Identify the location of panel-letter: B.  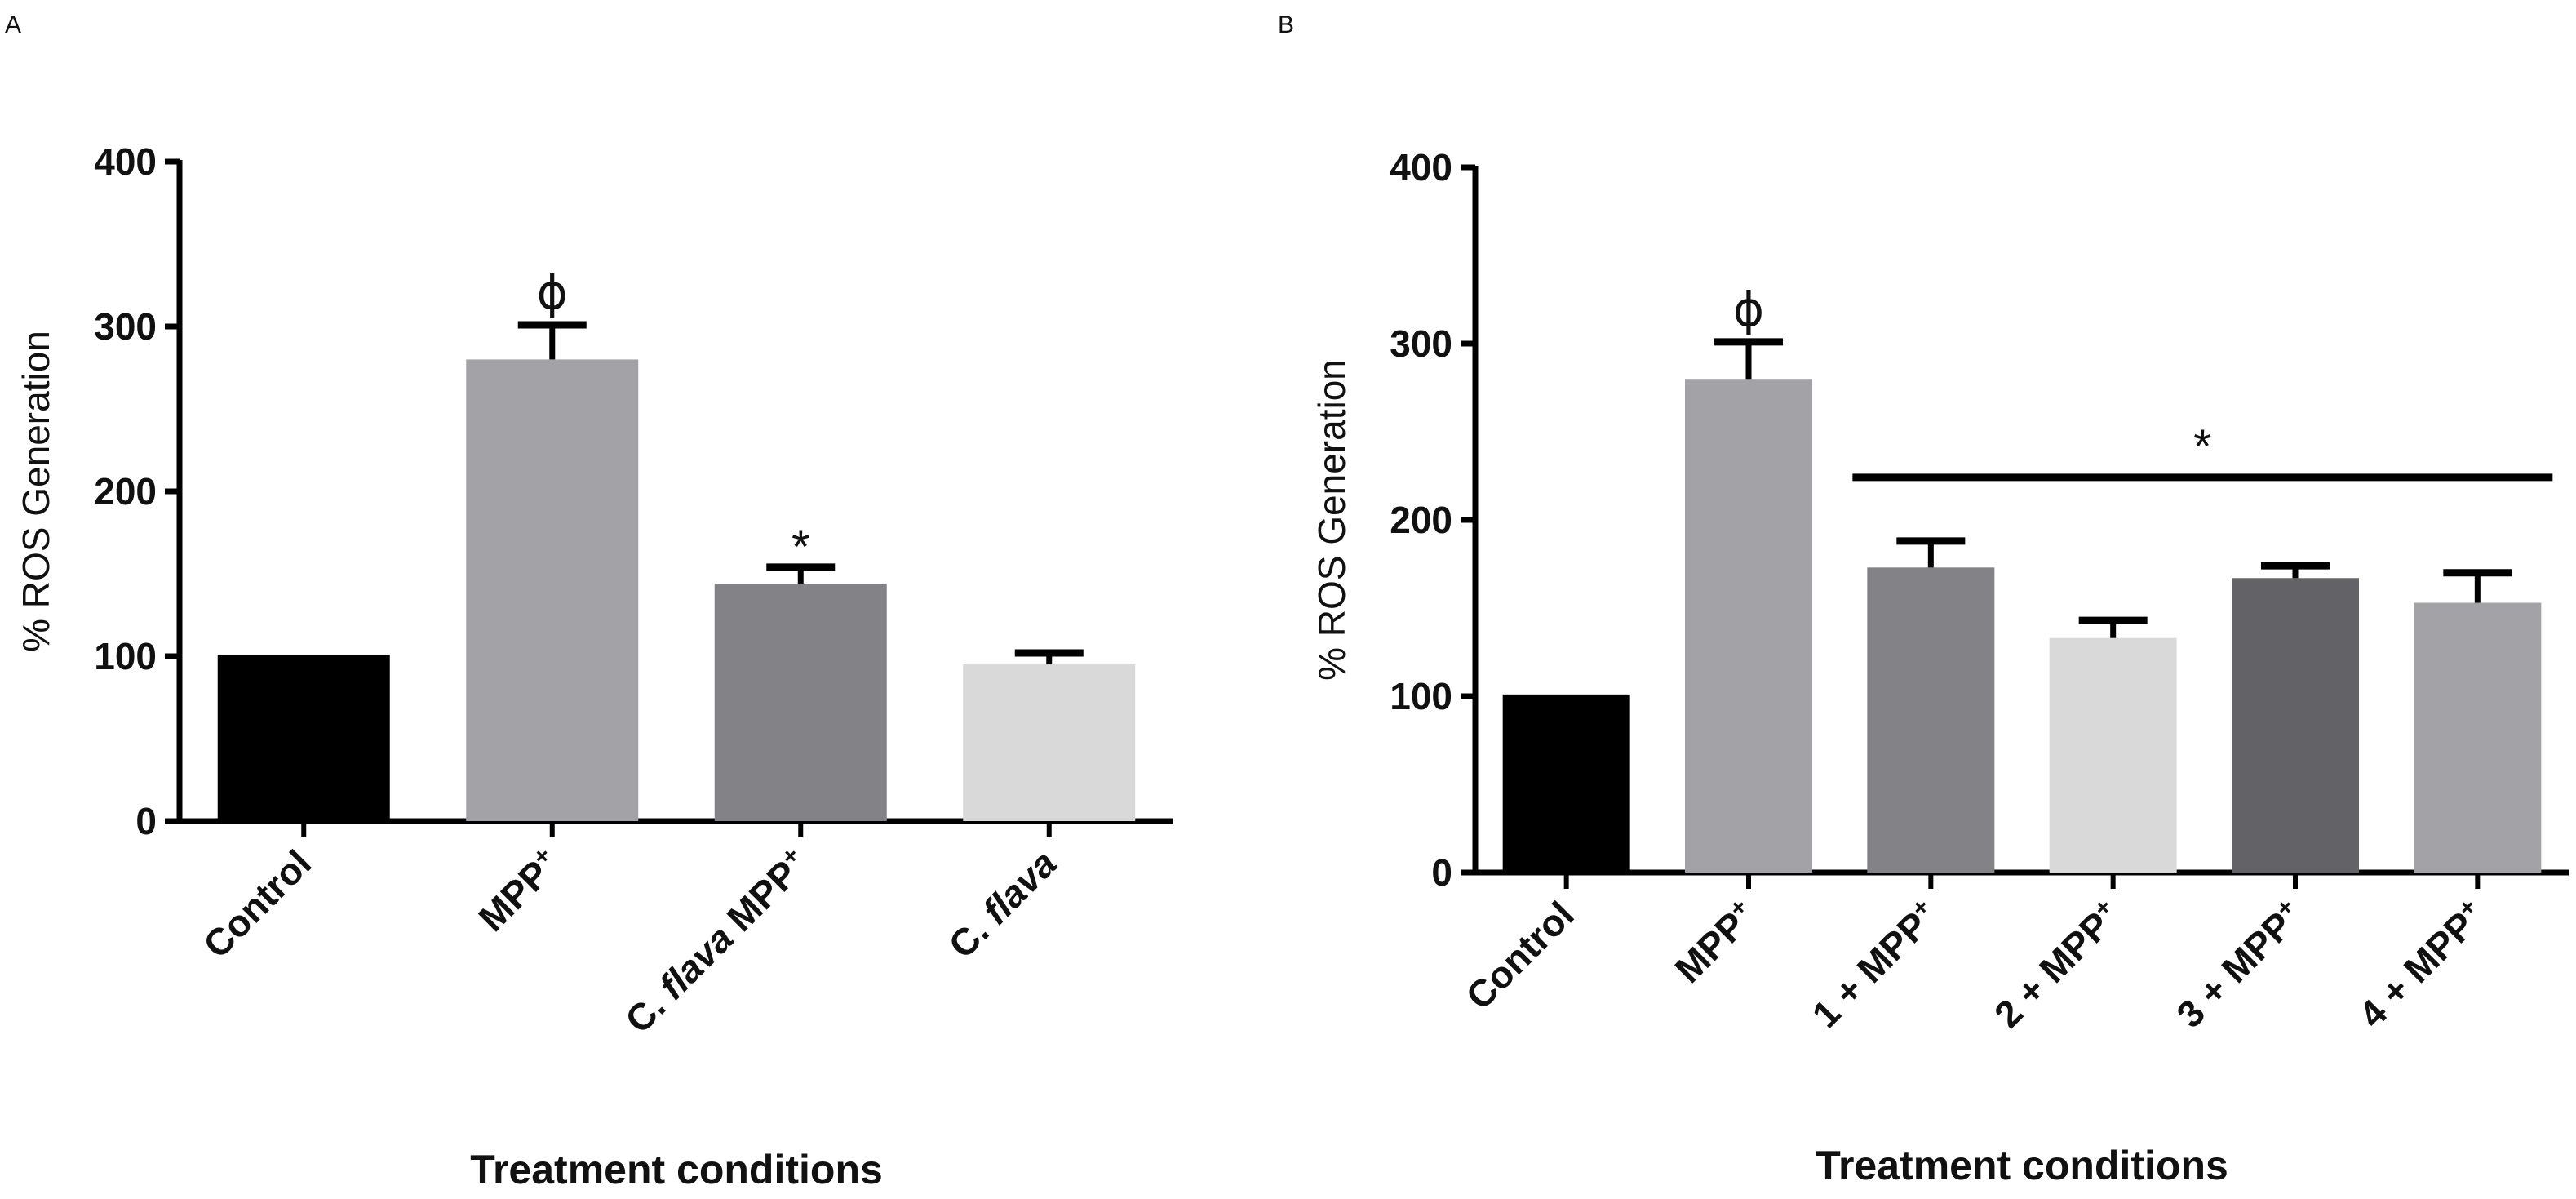
(1286, 24).